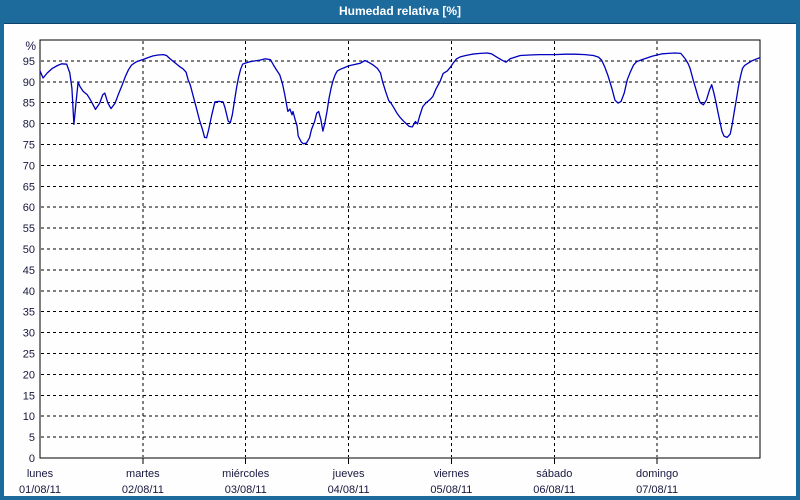 The width and height of the screenshot is (800, 500). What do you see at coordinates (29, 375) in the screenshot?
I see `y-tick-label: 20` at bounding box center [29, 375].